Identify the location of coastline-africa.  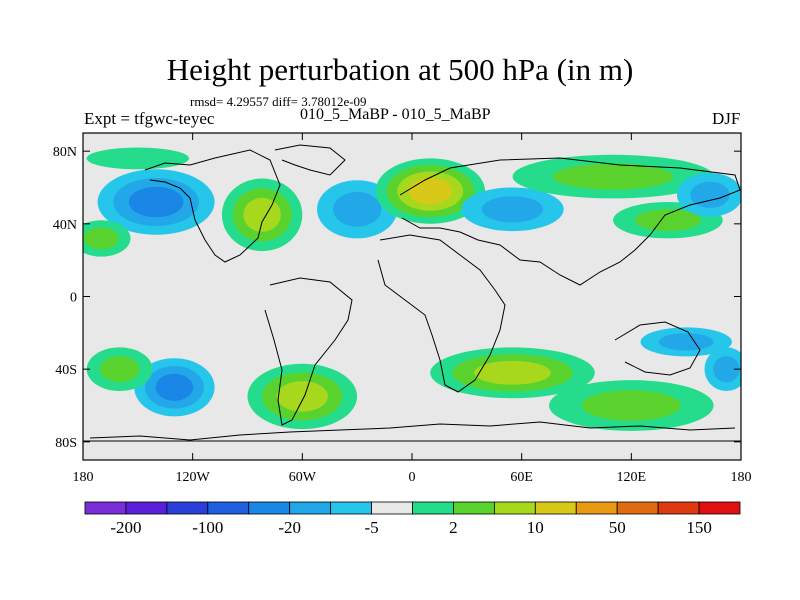
(441, 313).